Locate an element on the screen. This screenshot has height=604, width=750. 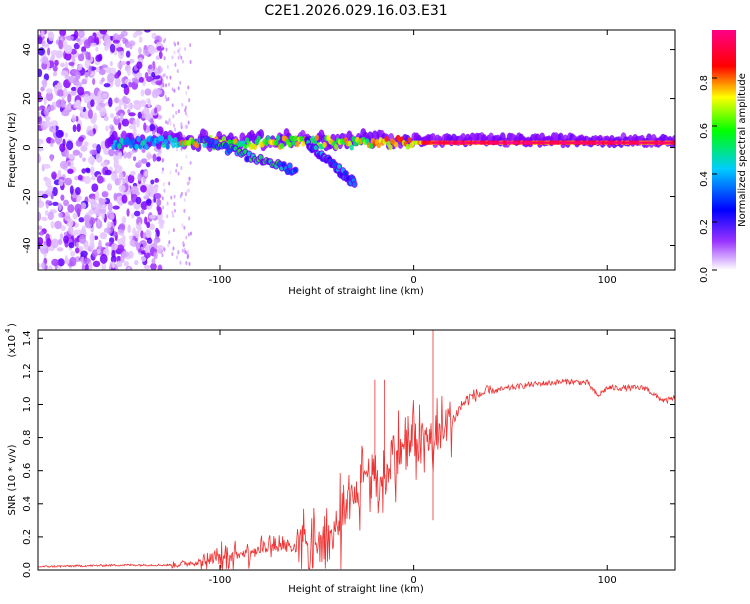
snr-xtick-label: -100 is located at coordinates (220, 580).